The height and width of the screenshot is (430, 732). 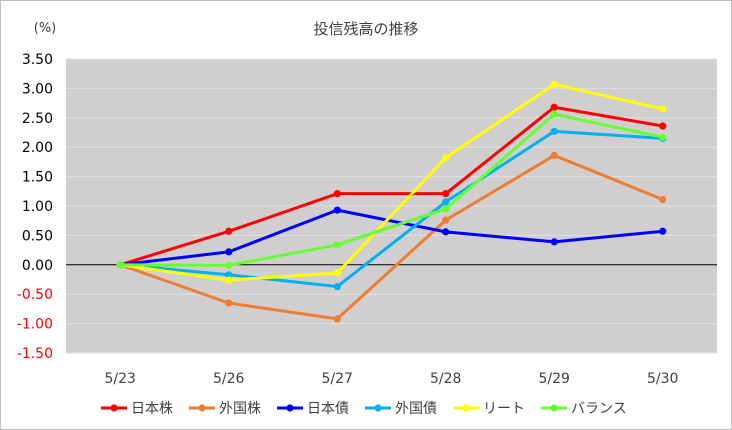 What do you see at coordinates (662, 379) in the screenshot?
I see `x-tick-label: 5/30` at bounding box center [662, 379].